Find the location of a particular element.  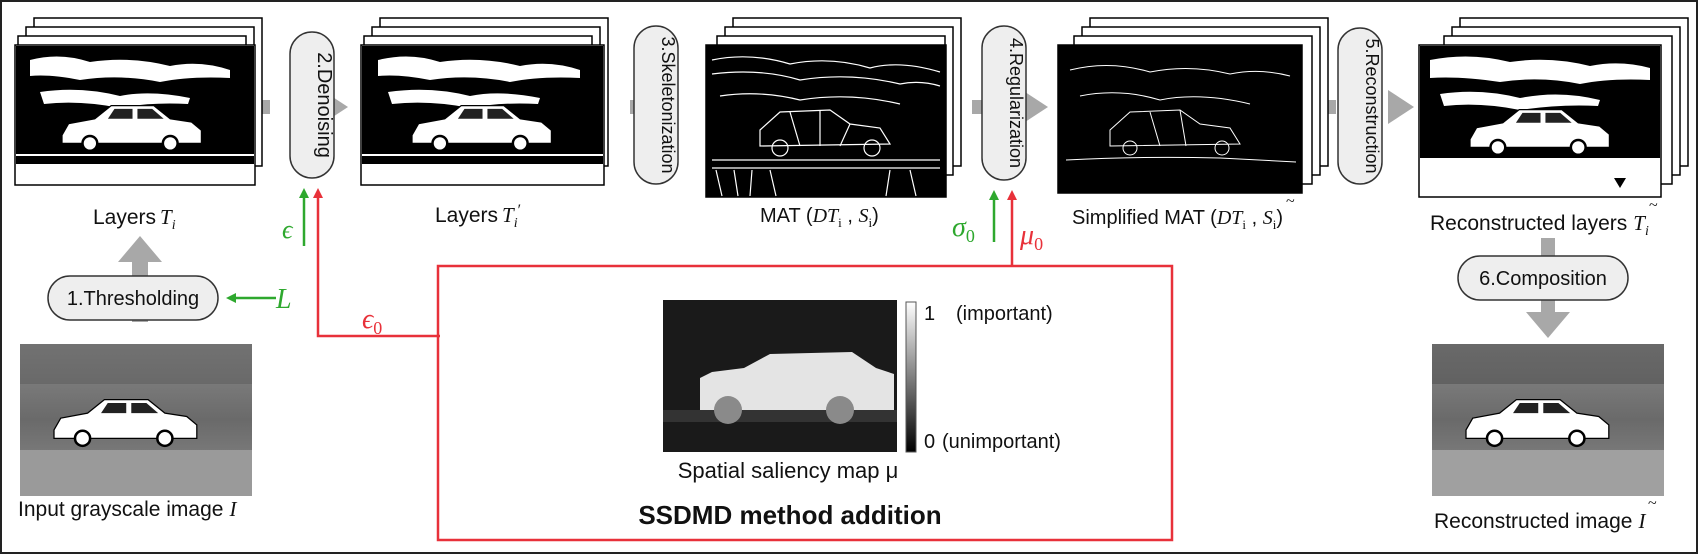

composition-label: 6.Composition is located at coordinates (1543, 279).